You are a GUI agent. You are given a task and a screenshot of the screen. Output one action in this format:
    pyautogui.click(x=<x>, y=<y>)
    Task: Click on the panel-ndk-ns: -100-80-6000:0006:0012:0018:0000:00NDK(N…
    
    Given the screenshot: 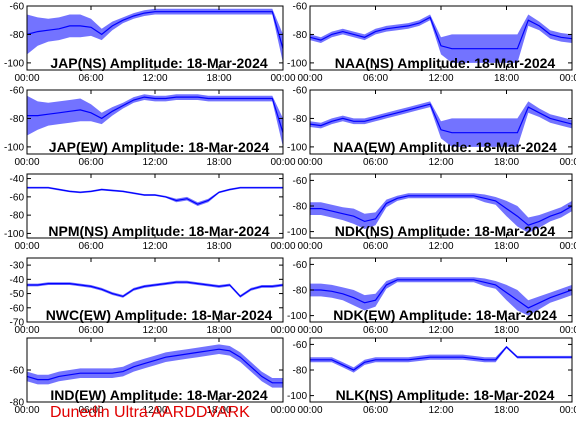 What is the action you would take?
    pyautogui.click(x=431, y=212)
    